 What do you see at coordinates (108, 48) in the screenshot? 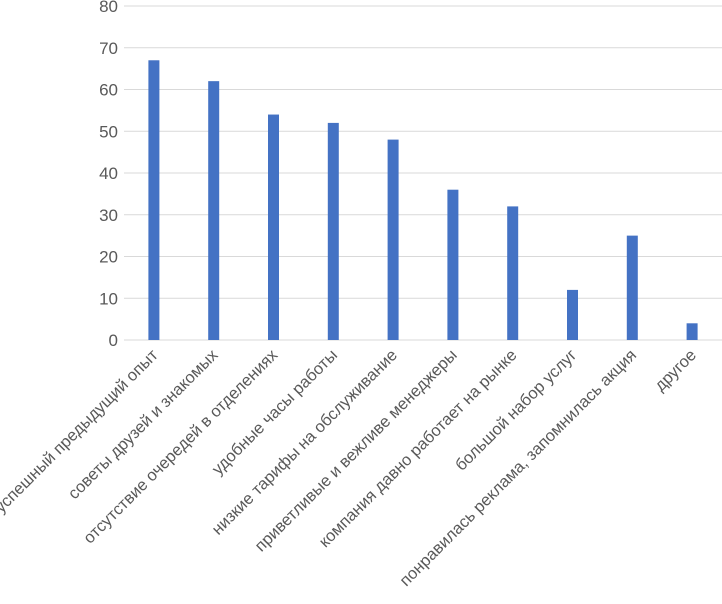
I see `y-tick-label: 70` at bounding box center [108, 48].